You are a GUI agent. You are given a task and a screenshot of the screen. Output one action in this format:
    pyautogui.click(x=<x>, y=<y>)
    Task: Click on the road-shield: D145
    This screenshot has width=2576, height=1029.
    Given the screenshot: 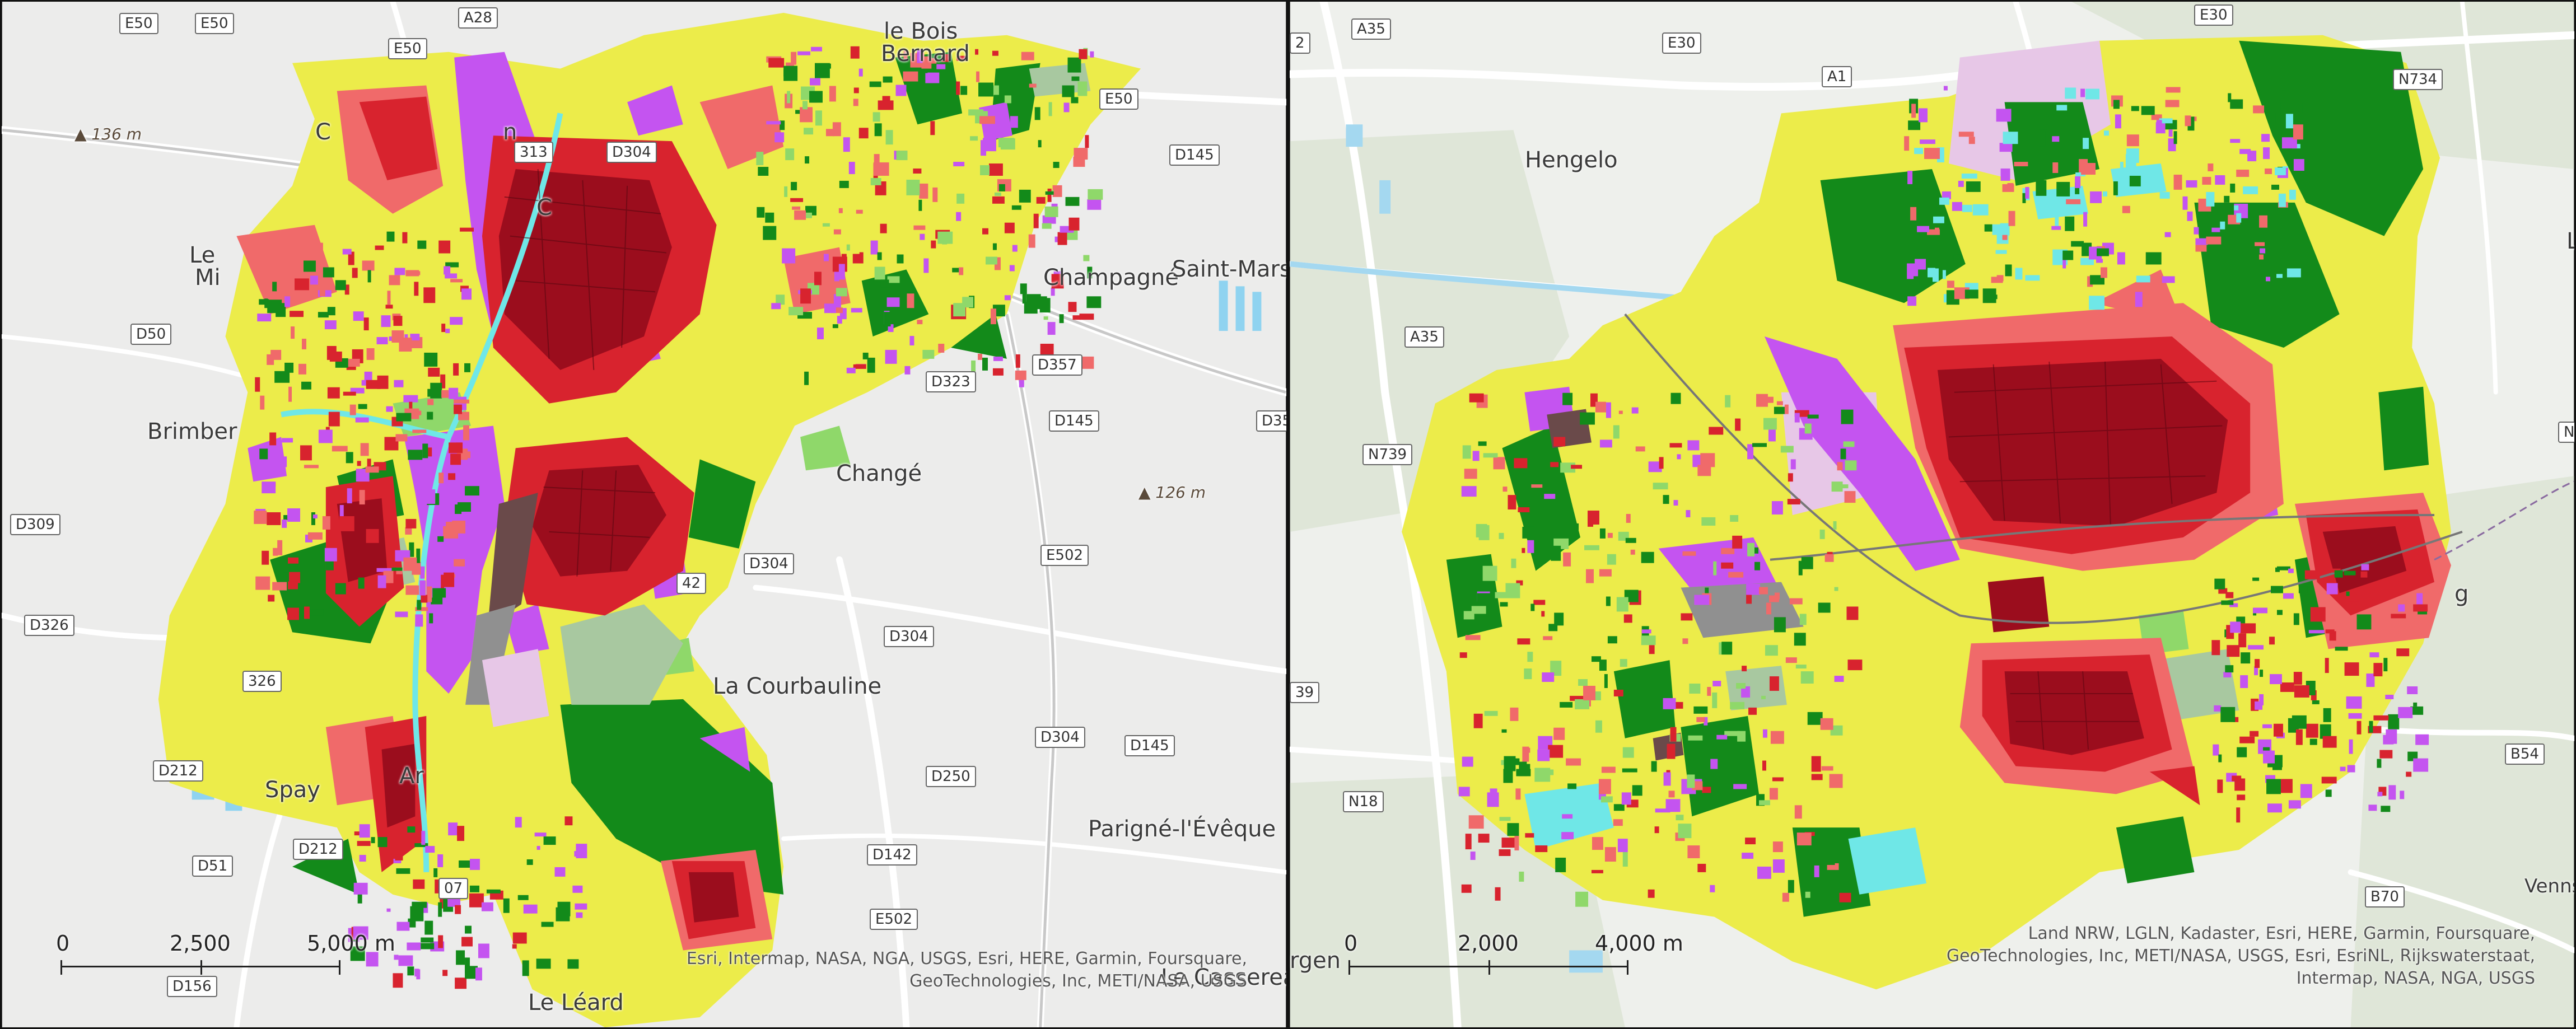 What is the action you would take?
    pyautogui.click(x=1194, y=155)
    